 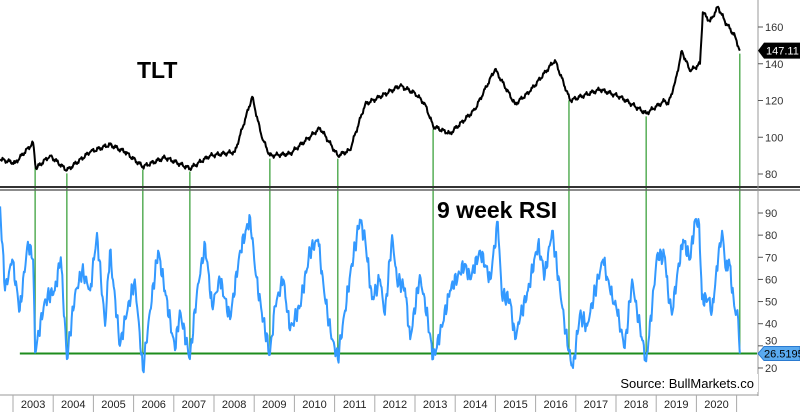 I want to click on rsi-y-tick-label: 90, so click(x=771, y=214).